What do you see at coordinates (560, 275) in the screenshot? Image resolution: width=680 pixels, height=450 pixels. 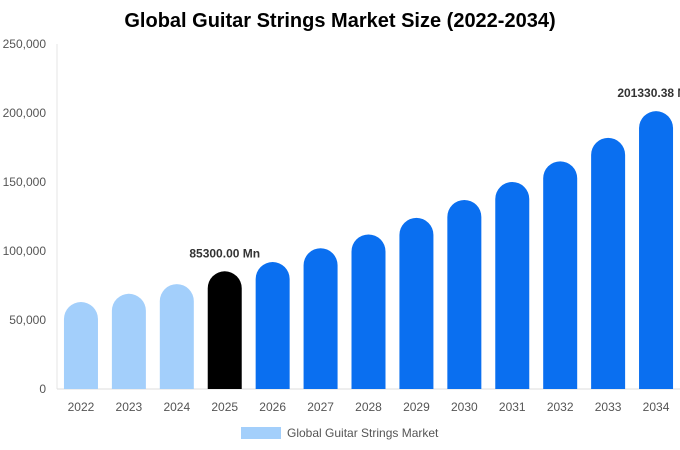 I see `bar-2032` at bounding box center [560, 275].